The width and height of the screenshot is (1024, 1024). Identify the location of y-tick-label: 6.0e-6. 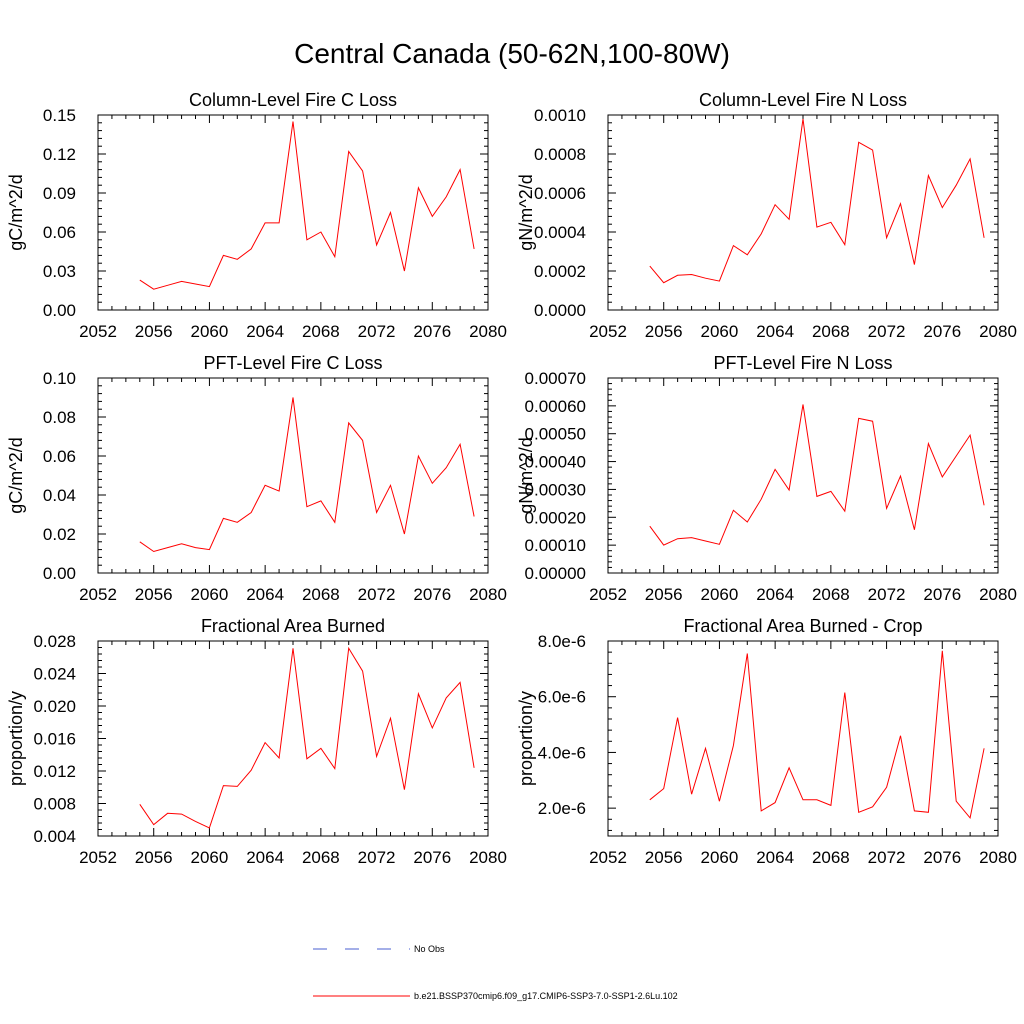
(562, 697).